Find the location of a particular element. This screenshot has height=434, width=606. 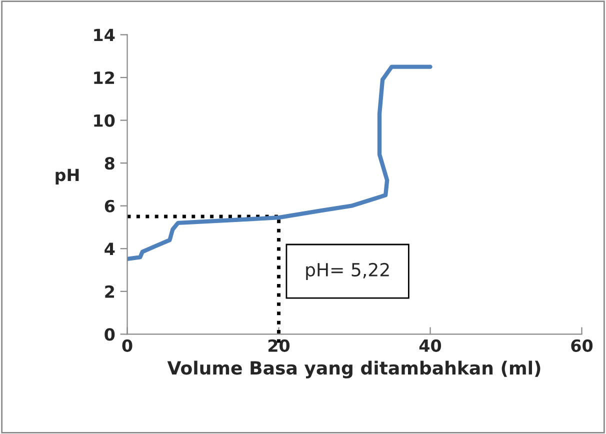

y-axis-title: pH is located at coordinates (67, 176).